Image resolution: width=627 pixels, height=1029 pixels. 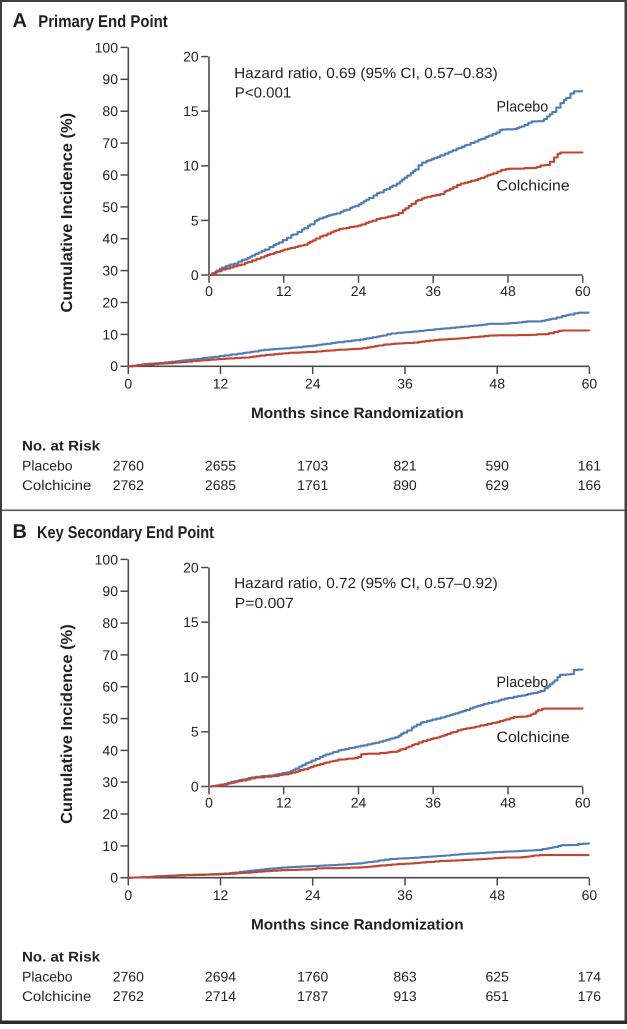 I want to click on svg-text: A, so click(x=20, y=21).